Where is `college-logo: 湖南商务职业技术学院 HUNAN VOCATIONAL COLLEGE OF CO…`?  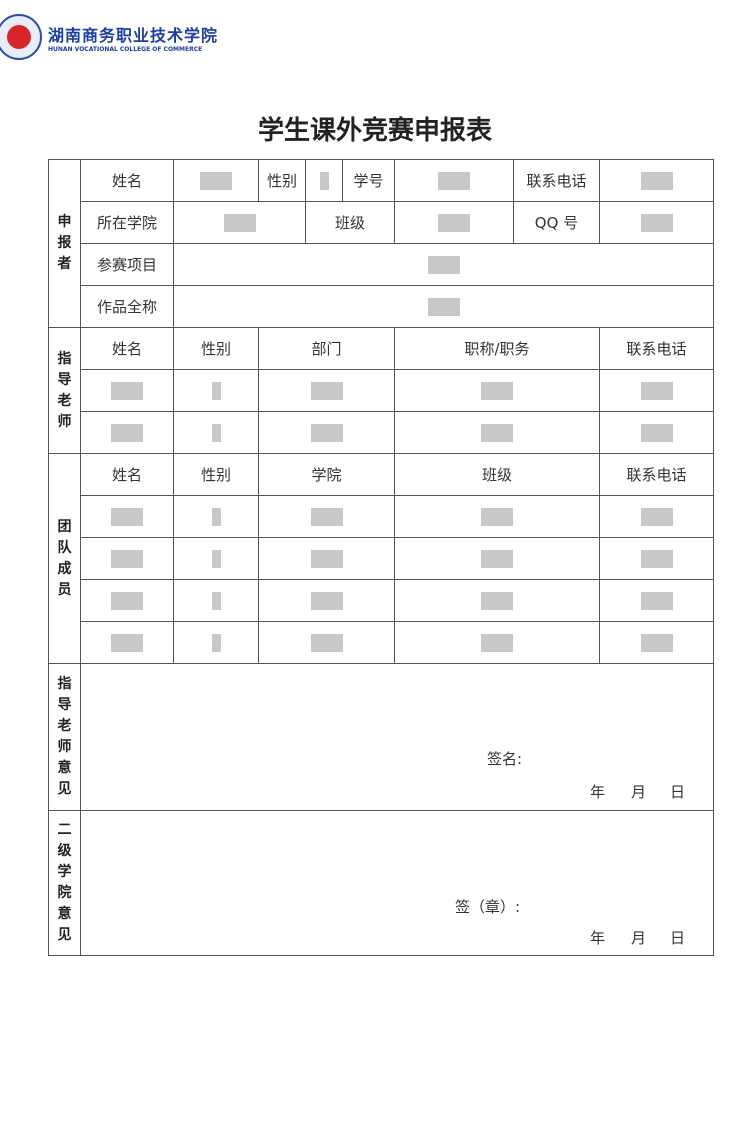 college-logo: 湖南商务职业技术学院 HUNAN VOCATIONAL COLLEGE OF CO… is located at coordinates (109, 37).